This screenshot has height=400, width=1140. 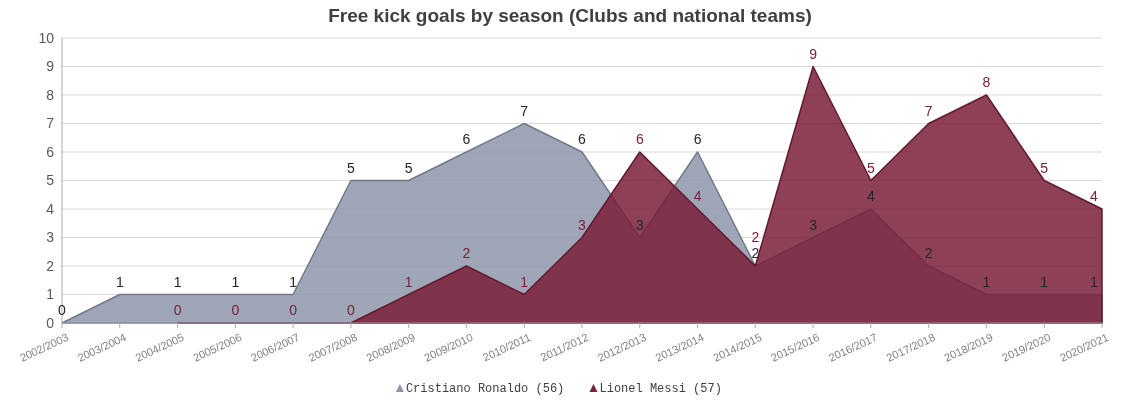 I want to click on legend-label: Lionel Messi (57), so click(x=660, y=389).